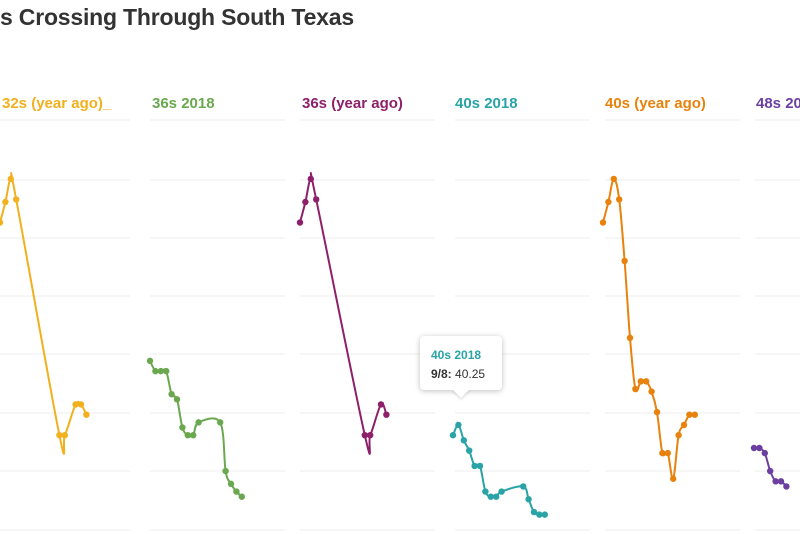 Image resolution: width=800 pixels, height=534 pixels. I want to click on series-title: 32s (year ago)_, so click(57, 103).